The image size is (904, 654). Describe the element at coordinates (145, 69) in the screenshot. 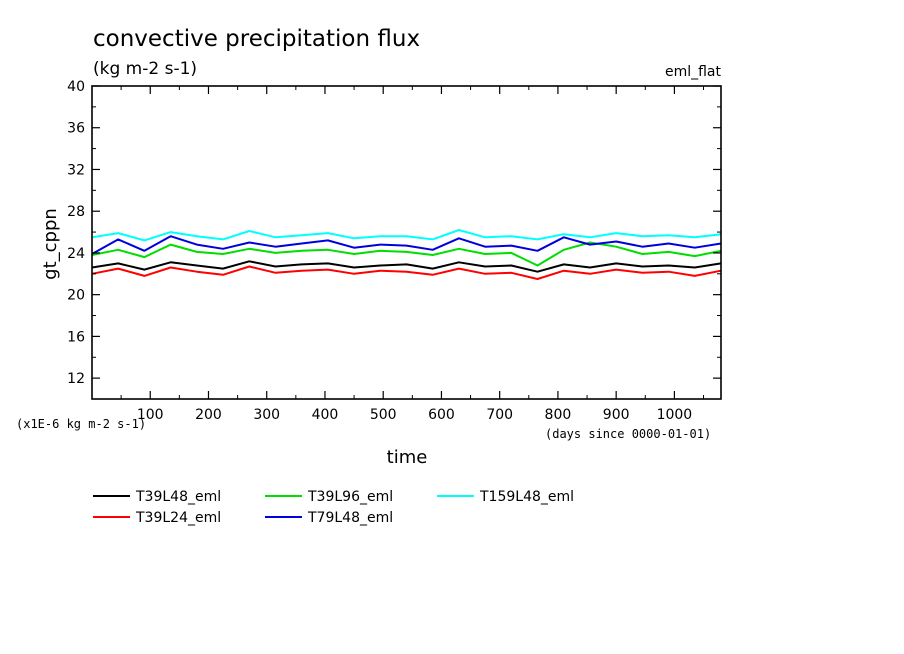

I see `chart-subtitle: (kg m-2 s-1)` at that location.